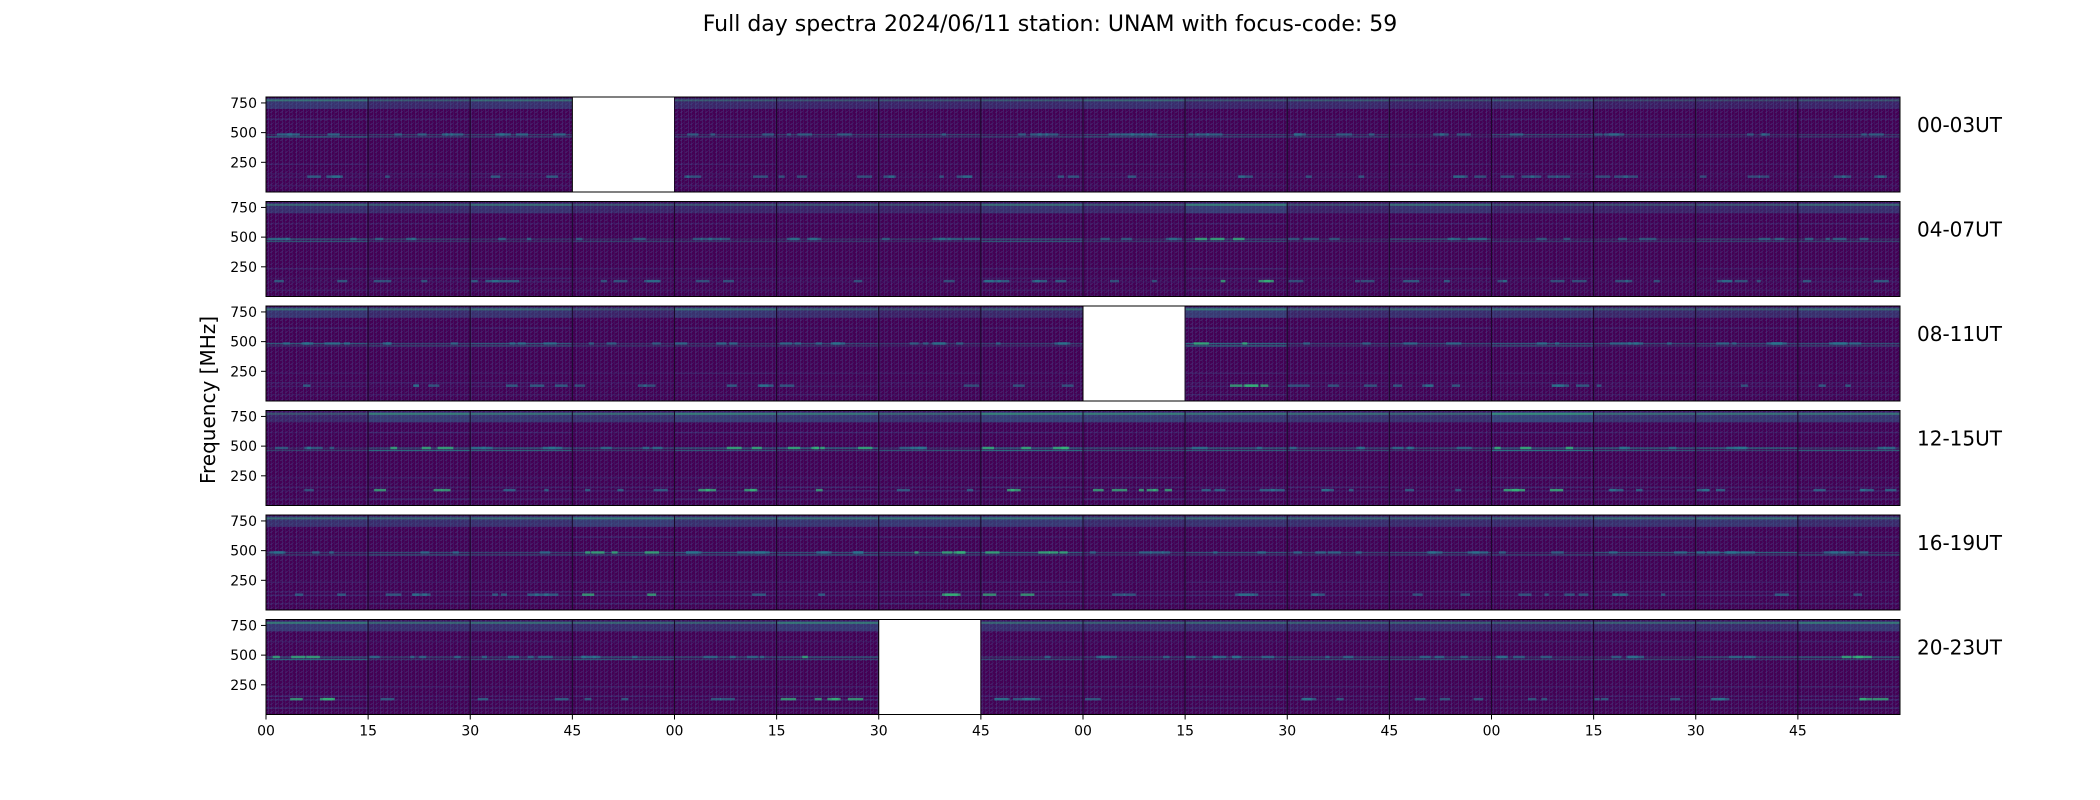 Image resolution: width=2100 pixels, height=800 pixels. I want to click on row-label: 00-03UT, so click(1960, 125).